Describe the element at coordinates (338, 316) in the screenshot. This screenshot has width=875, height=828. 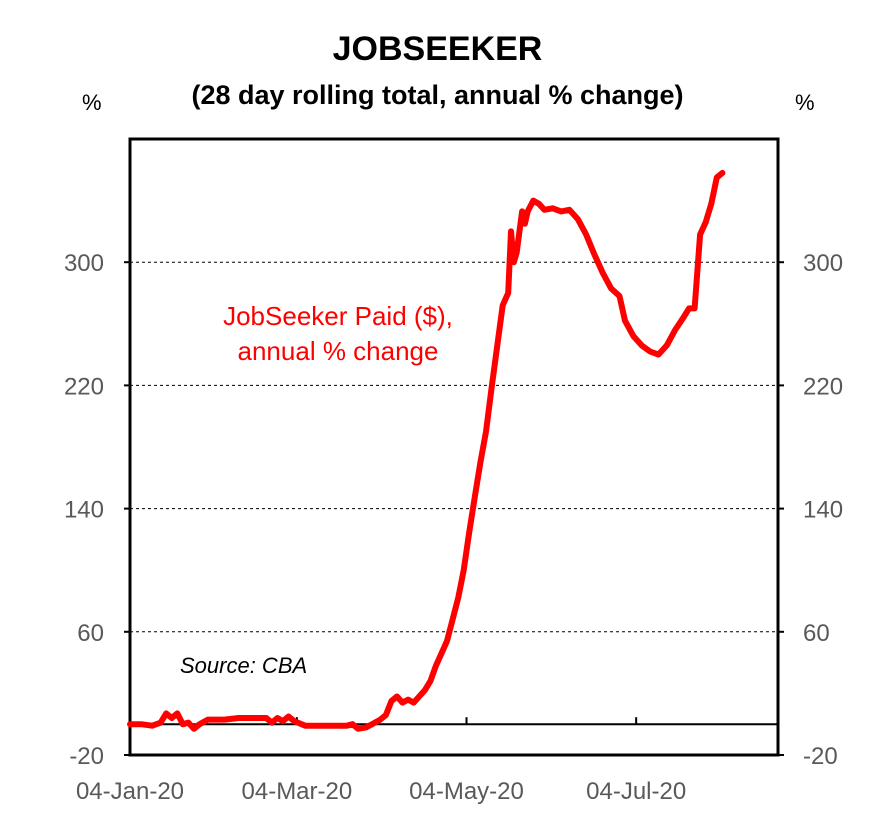
I see `series-annotation-line-1: JobSeeker Paid ($),` at that location.